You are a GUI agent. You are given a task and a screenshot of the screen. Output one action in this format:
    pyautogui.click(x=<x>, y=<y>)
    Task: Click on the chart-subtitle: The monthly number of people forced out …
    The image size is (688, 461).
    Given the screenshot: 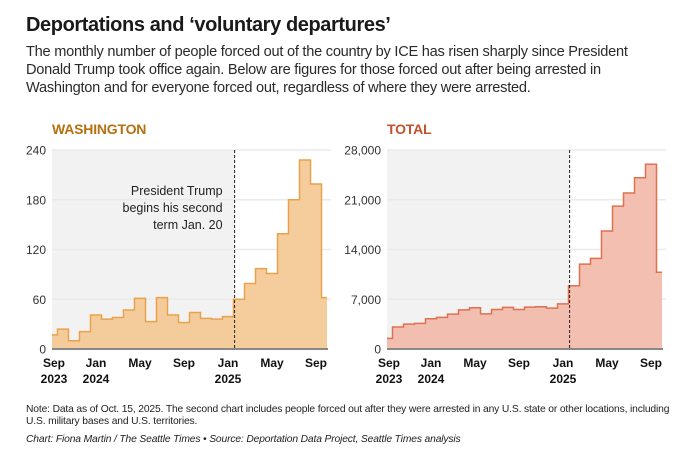 What is the action you would take?
    pyautogui.click(x=327, y=70)
    